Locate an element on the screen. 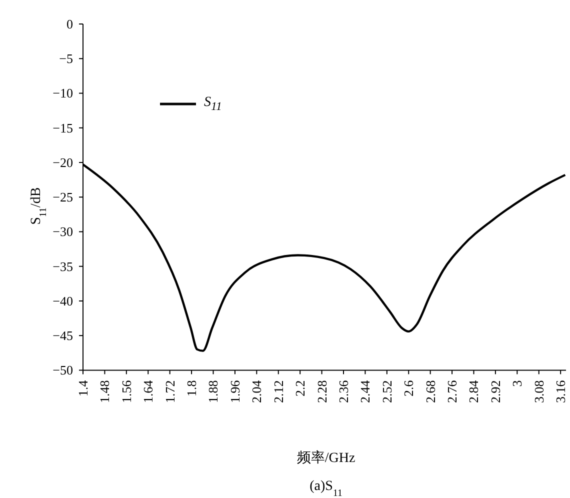 The image size is (570, 498). y-tick-label: −40 is located at coordinates (62, 300).